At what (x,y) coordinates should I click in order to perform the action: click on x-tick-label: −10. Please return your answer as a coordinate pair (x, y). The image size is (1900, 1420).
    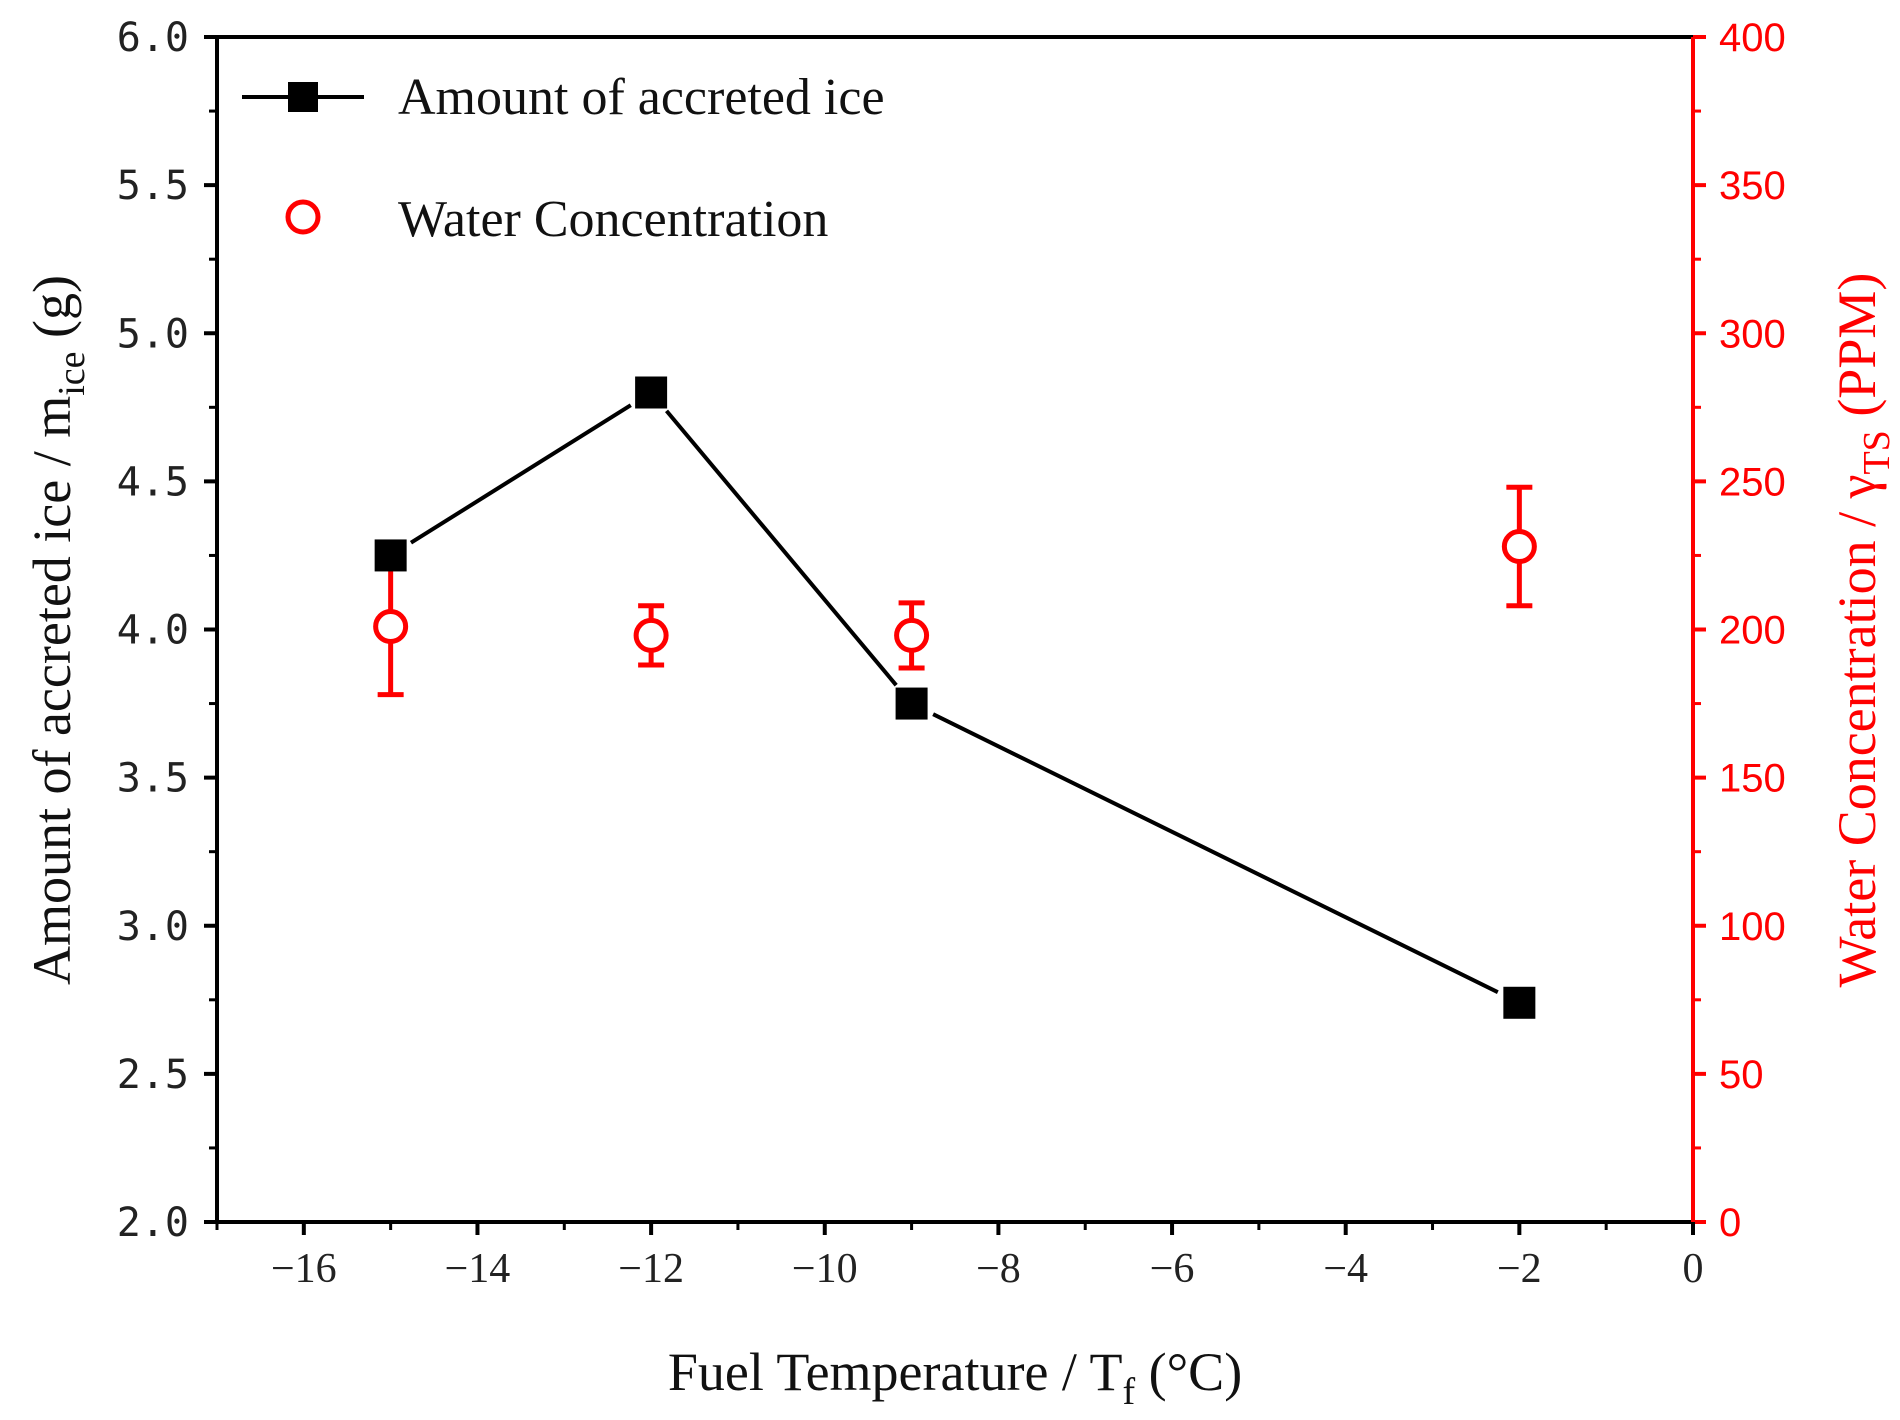
    Looking at the image, I should click on (825, 1269).